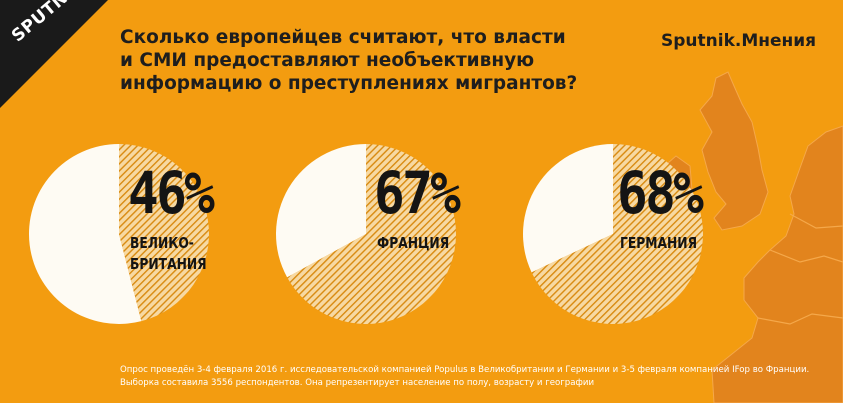  What do you see at coordinates (349, 83) in the screenshot?
I see `title-line: информацию о преступлениях мигрантов?` at bounding box center [349, 83].